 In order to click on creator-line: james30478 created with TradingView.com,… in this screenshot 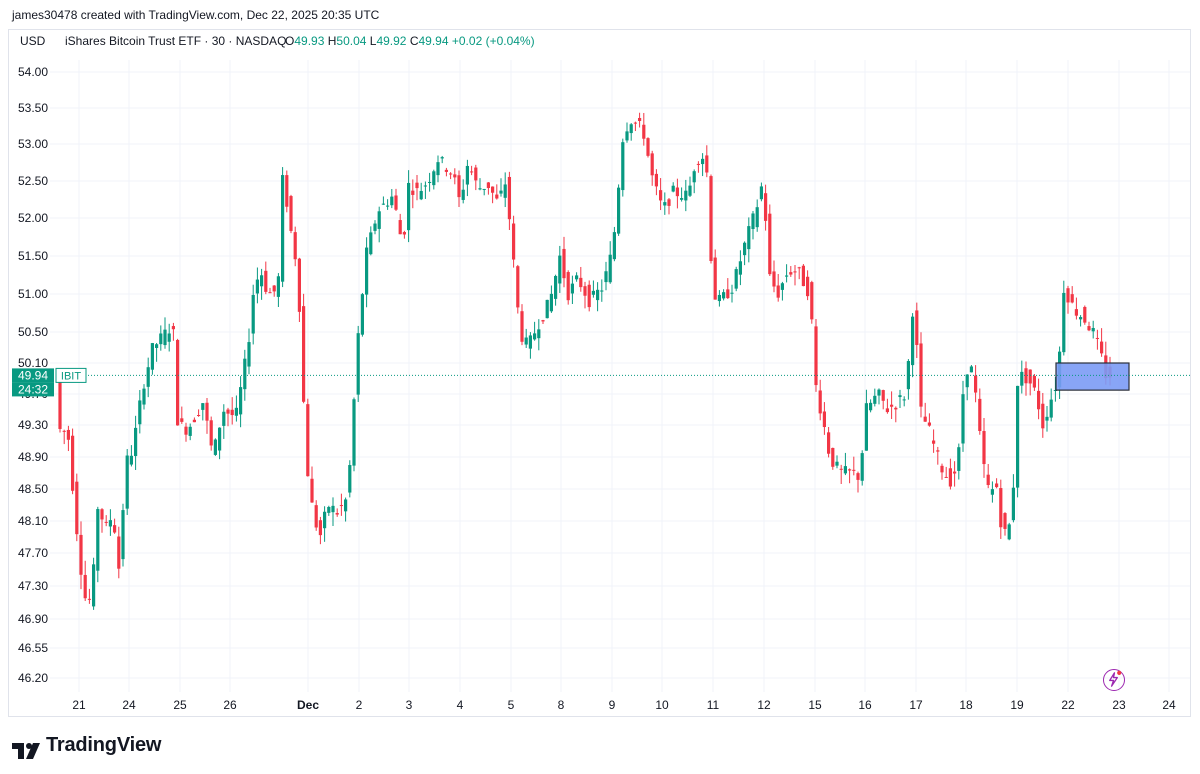, I will do `click(196, 15)`.